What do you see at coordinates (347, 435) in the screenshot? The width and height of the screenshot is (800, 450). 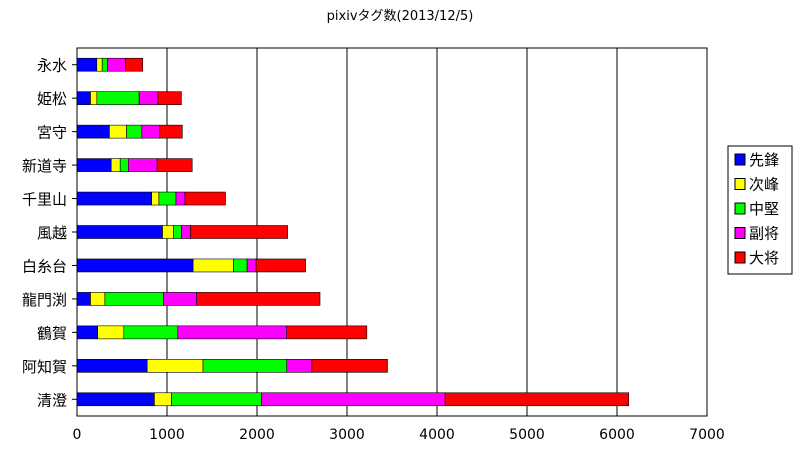 I see `x-tick-label: 3000` at bounding box center [347, 435].